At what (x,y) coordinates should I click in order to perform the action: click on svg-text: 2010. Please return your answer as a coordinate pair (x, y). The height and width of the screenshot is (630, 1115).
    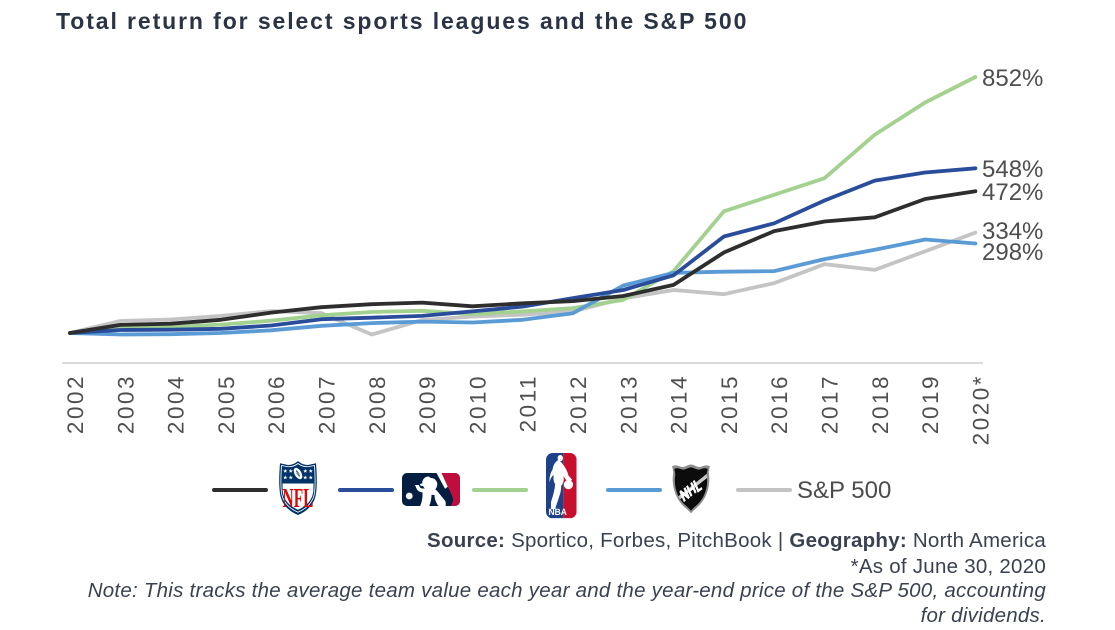
    Looking at the image, I should click on (477, 404).